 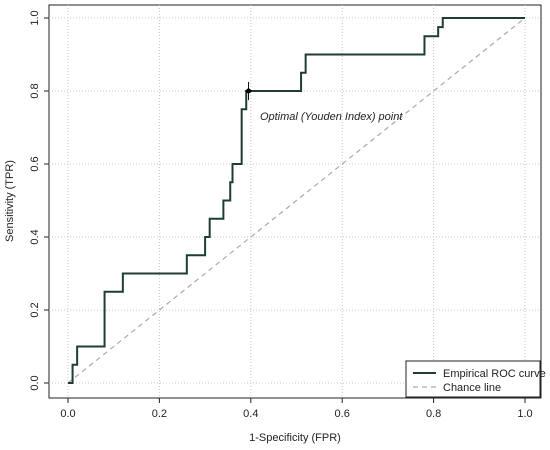 I want to click on legend-box, so click(x=473, y=379).